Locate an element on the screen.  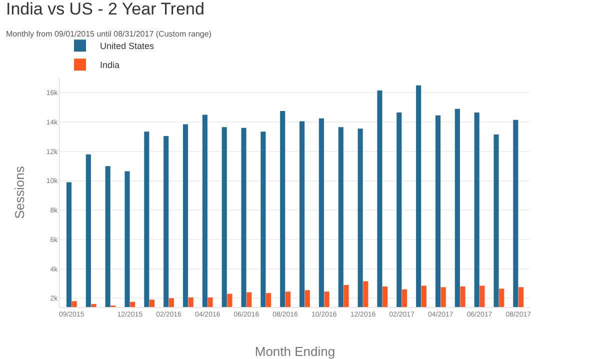
chart-subtitle: Monthly from 09/01/2015 until 08/31/2017 (Custom range) is located at coordinates (109, 33).